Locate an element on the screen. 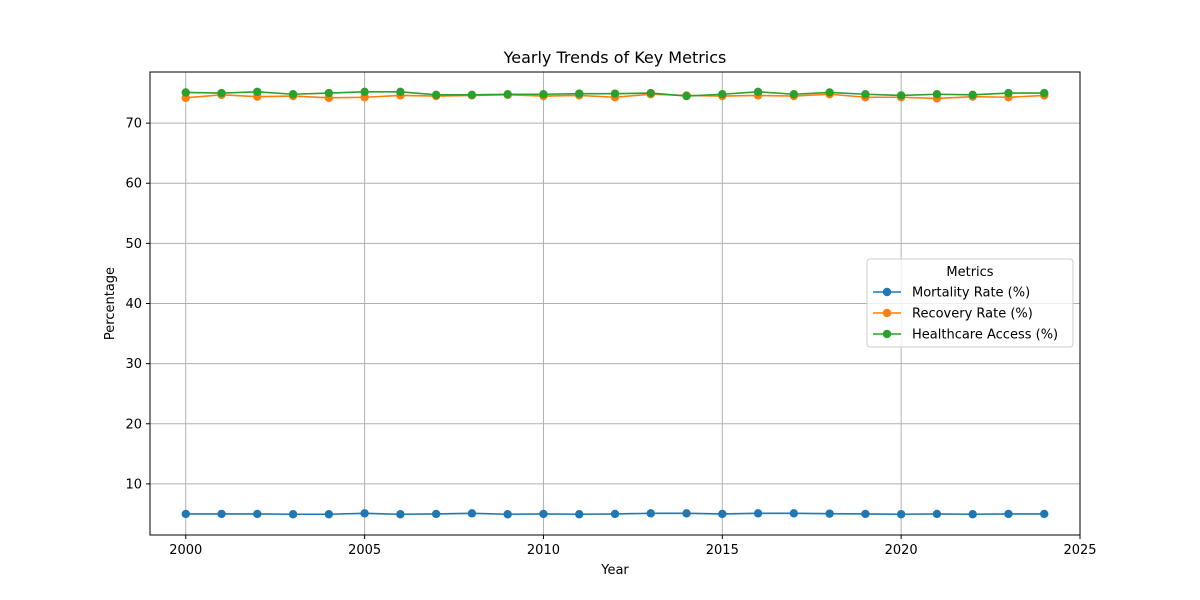 Image resolution: width=1200 pixels, height=600 pixels. y-axis-title: Percentage is located at coordinates (110, 303).